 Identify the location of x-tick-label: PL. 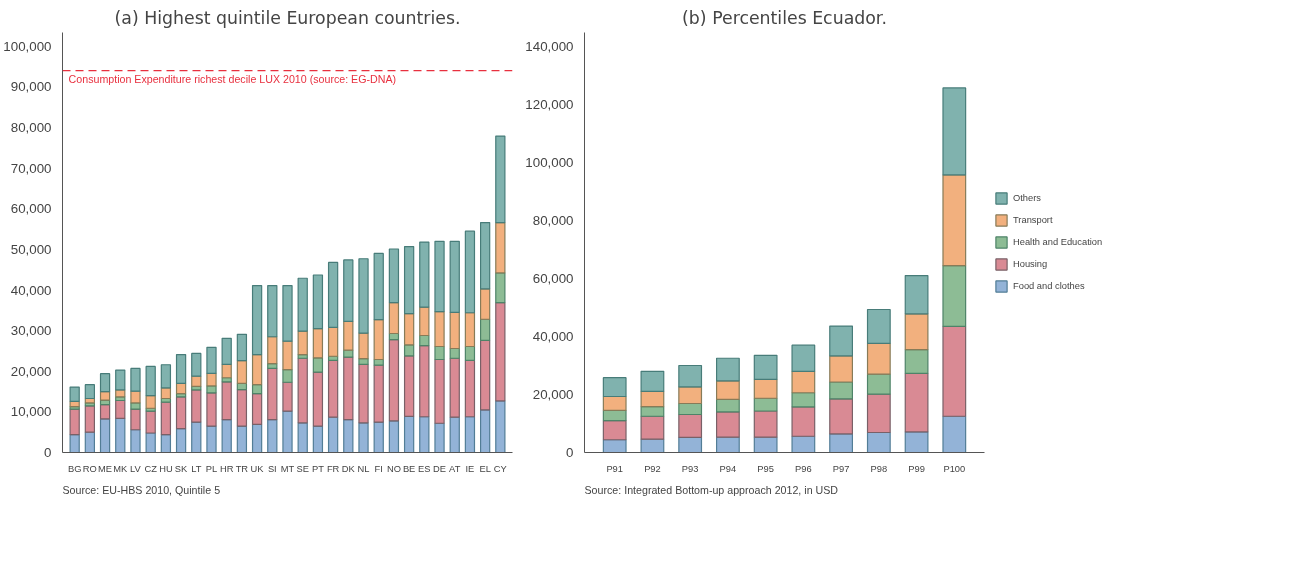
(211, 468).